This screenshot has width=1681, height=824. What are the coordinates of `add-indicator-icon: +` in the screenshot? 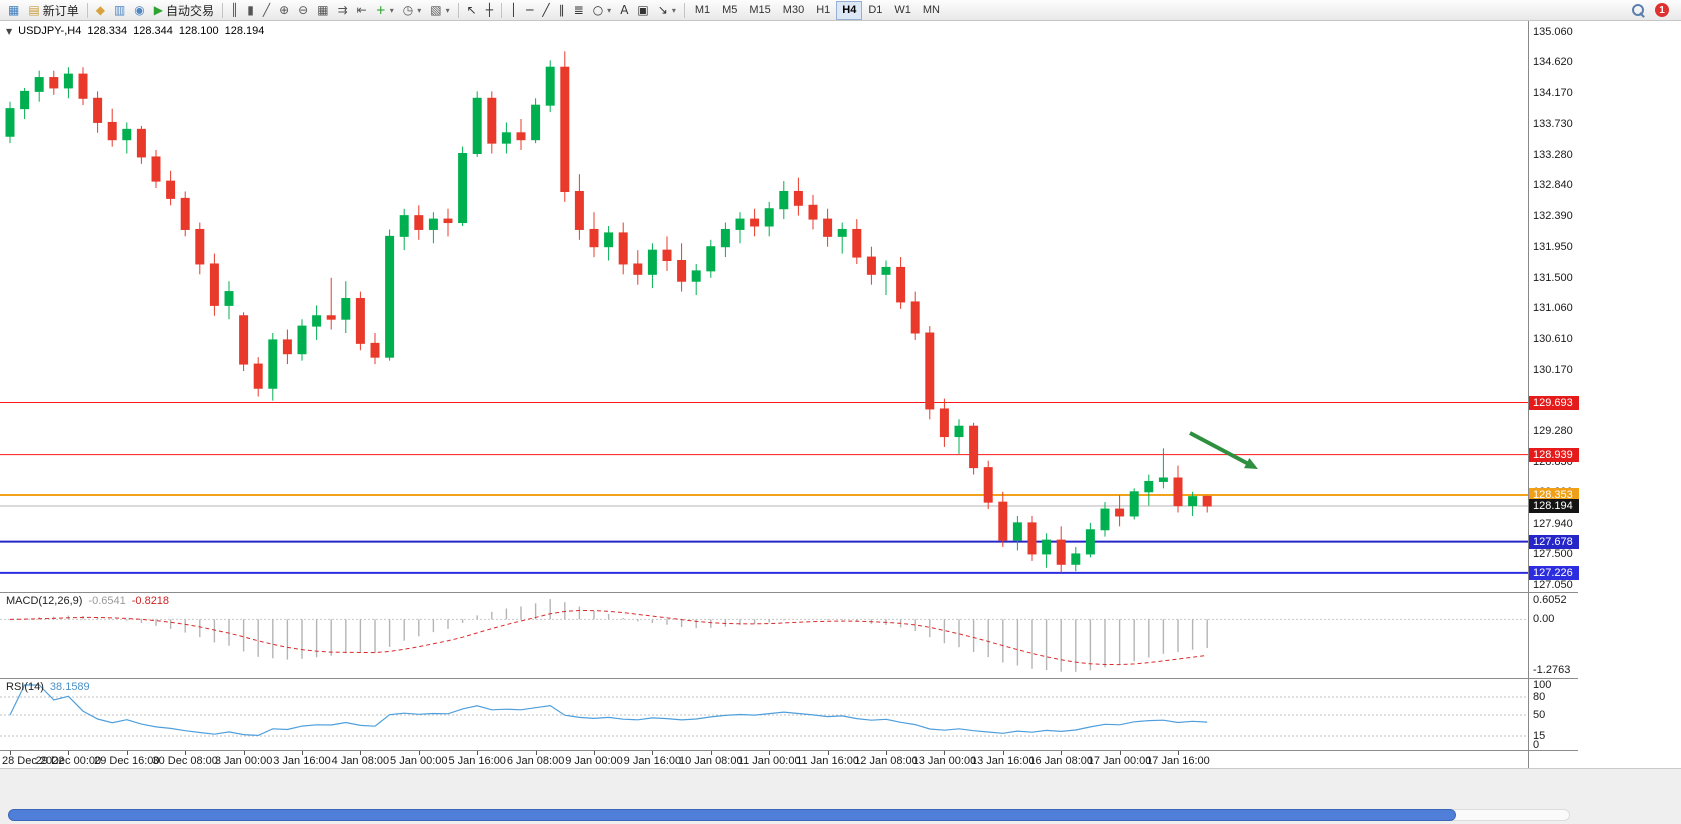 It's located at (380, 10).